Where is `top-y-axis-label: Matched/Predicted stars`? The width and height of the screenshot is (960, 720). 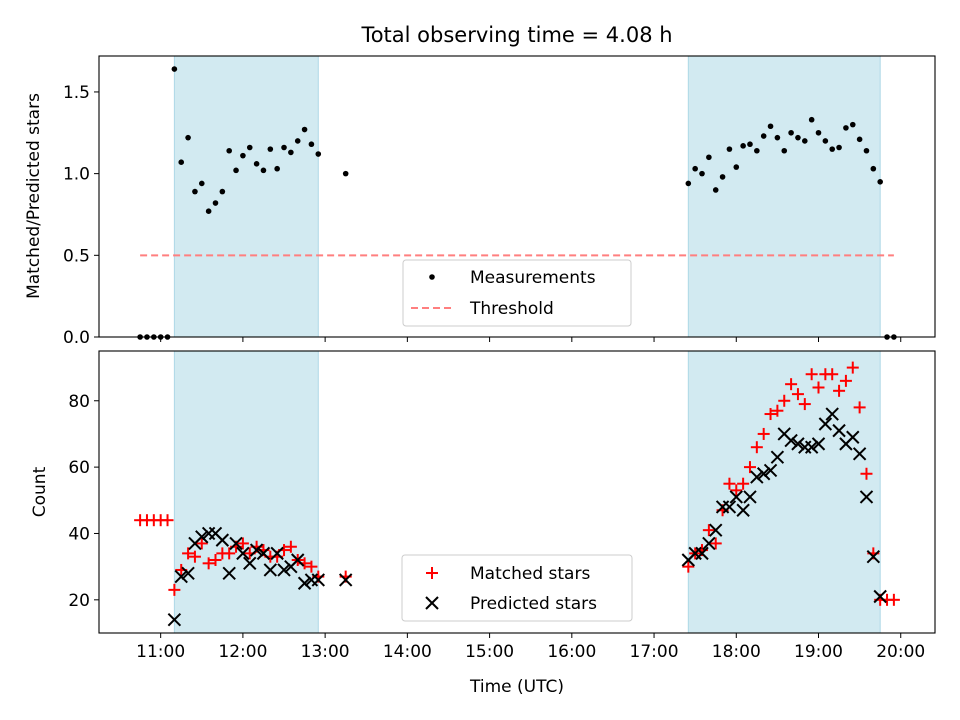
top-y-axis-label: Matched/Predicted stars is located at coordinates (34, 196).